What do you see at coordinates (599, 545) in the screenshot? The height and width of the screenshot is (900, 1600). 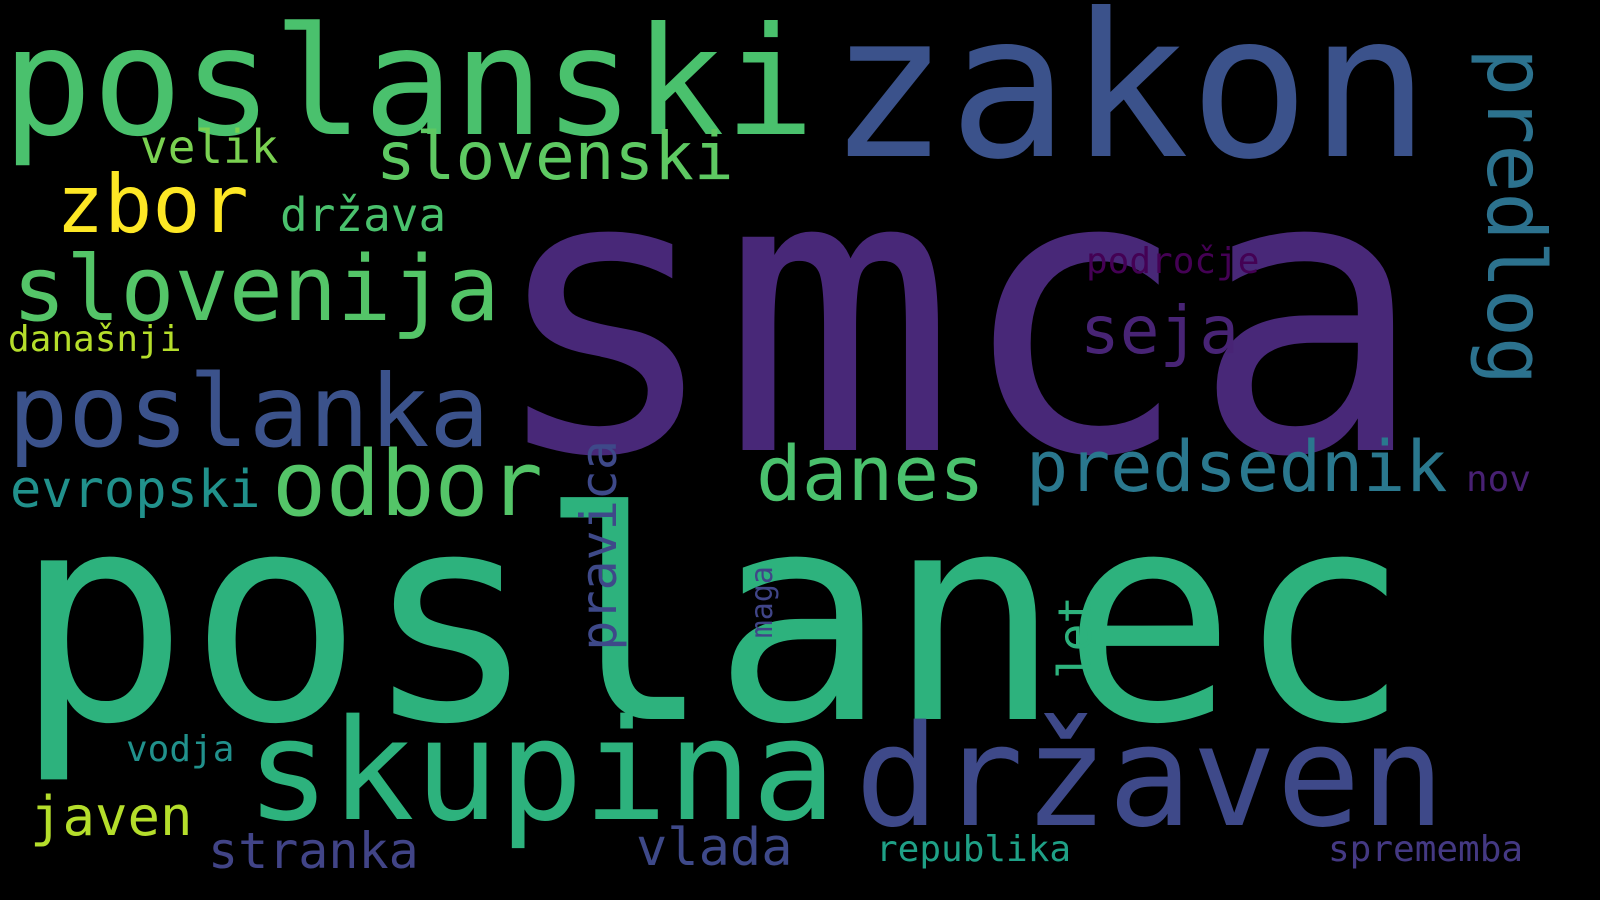 I see `word-pravica: pravica` at bounding box center [599, 545].